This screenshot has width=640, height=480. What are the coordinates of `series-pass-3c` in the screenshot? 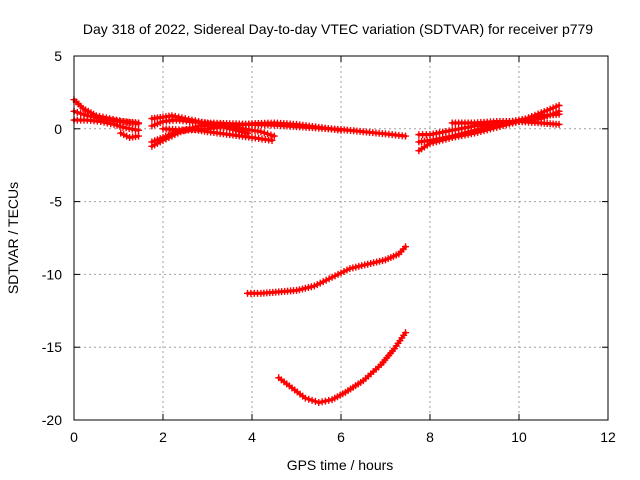 It's located at (489, 128).